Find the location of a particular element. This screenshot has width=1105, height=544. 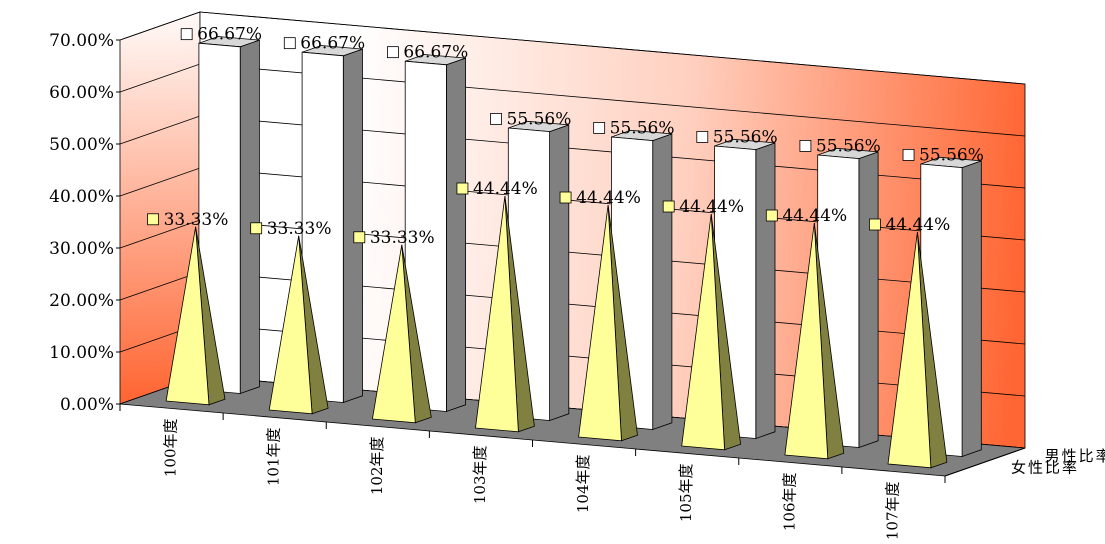

x-tick-label: 104年度 is located at coordinates (583, 484).